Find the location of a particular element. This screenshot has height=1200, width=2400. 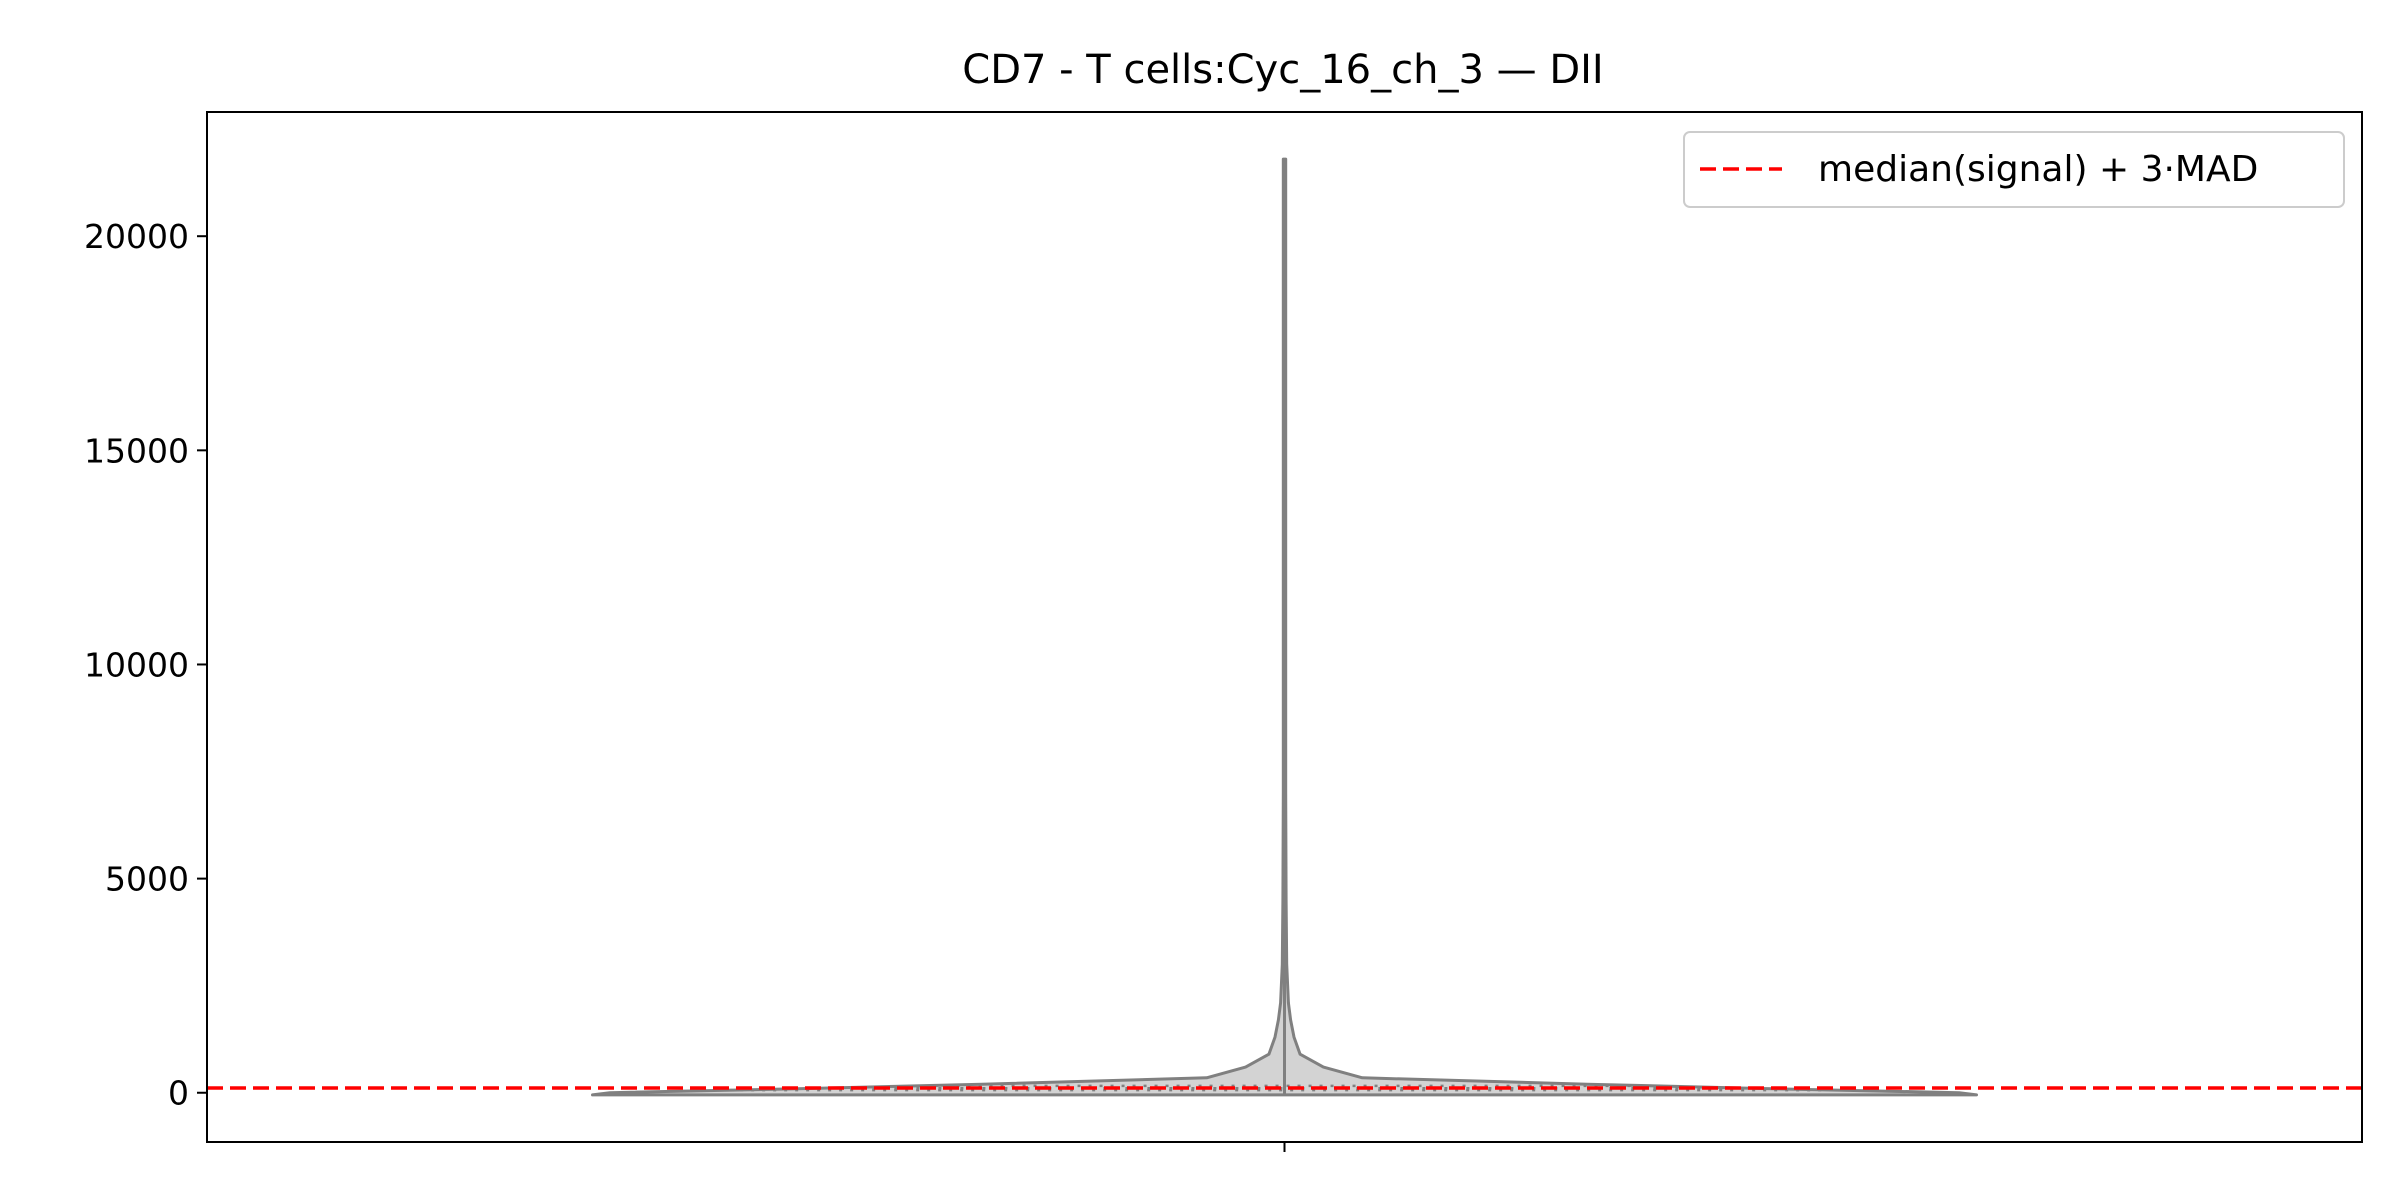

y-axis: 0 5000 10000 15000 20000 is located at coordinates (145, 665).